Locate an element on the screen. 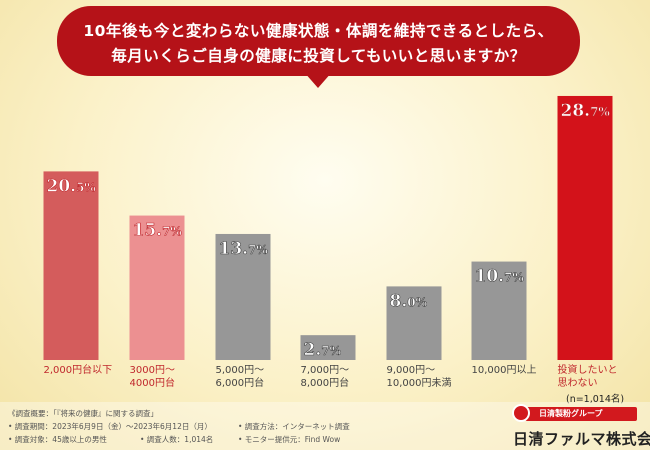 Image resolution: width=650 pixels, height=450 pixels. category-label-6: 10,000円以上 is located at coordinates (504, 370).